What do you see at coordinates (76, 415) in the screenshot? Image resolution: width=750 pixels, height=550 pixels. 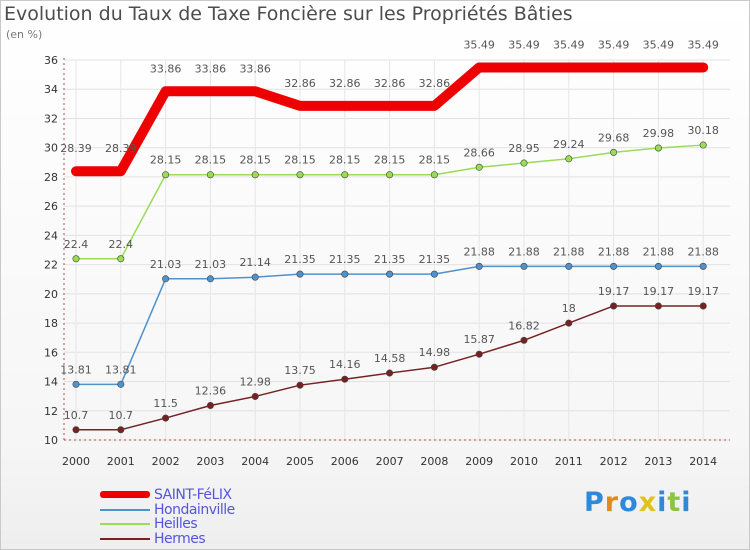 I see `data-label: 10.7` at bounding box center [76, 415].